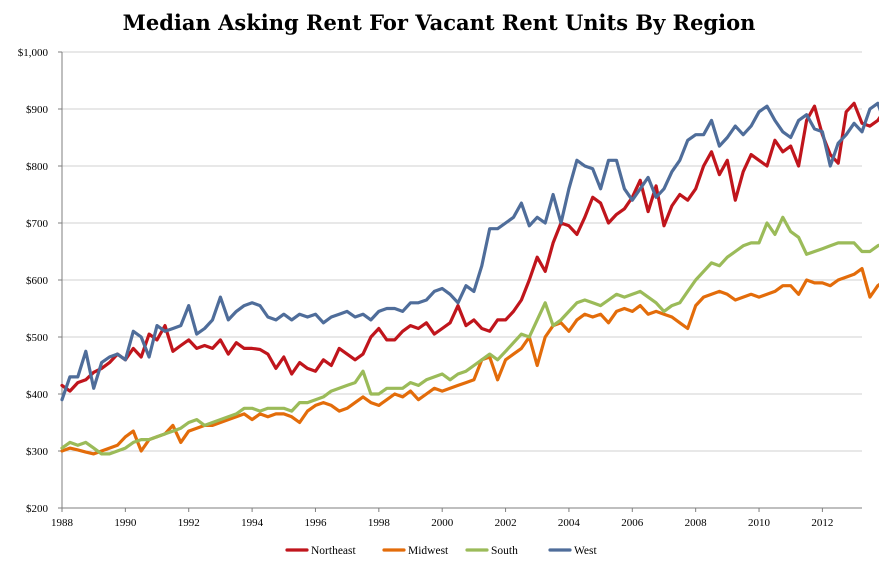 The image size is (879, 572). I want to click on y-tick-label: $800, so click(37, 167).